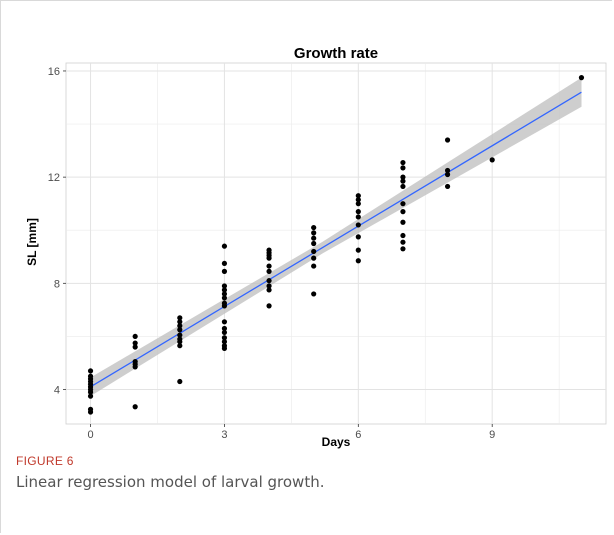 The height and width of the screenshot is (535, 614). I want to click on y-tick-label: 16, so click(54, 72).